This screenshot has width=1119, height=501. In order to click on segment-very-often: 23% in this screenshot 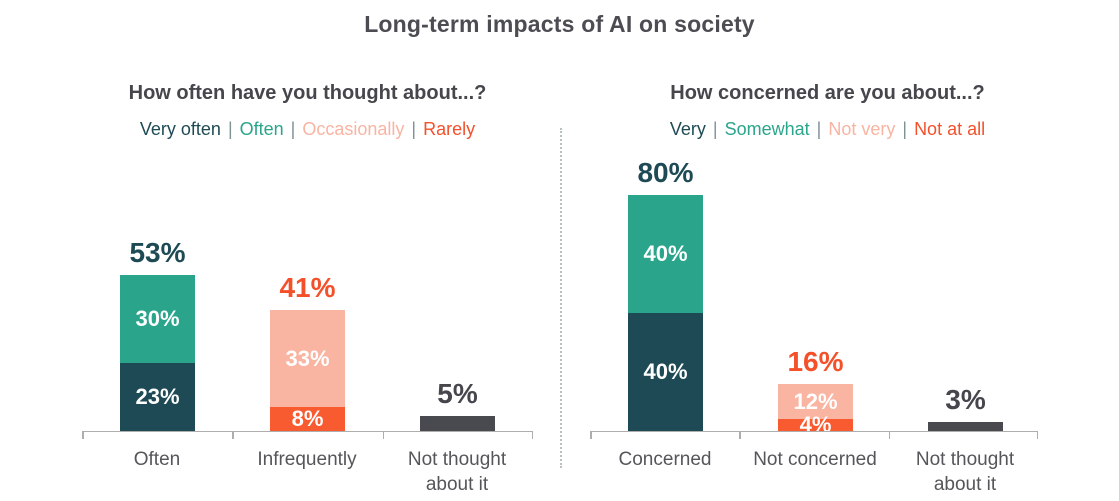, I will do `click(157, 397)`.